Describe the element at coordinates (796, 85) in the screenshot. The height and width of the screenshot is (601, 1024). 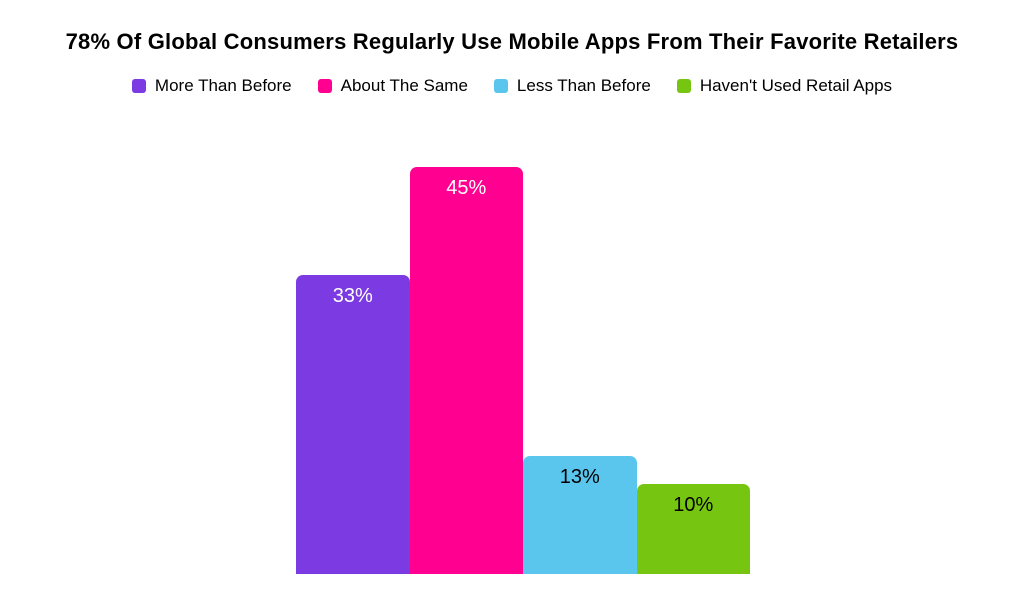
I see `legend-label: Haven't Used Retail Apps` at that location.